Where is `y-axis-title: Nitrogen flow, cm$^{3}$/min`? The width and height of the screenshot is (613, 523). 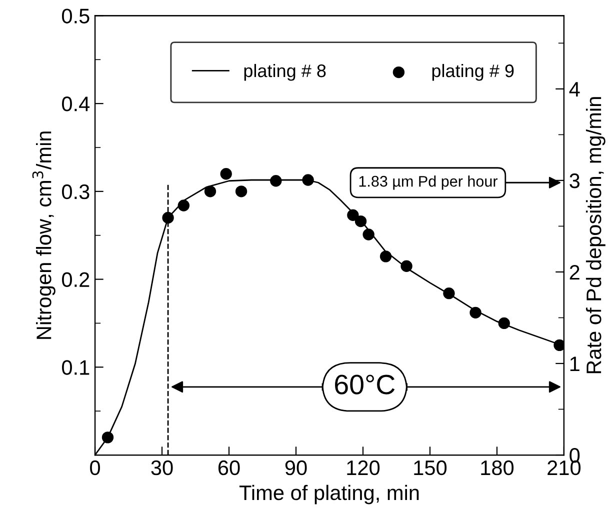
y-axis-title: Nitrogen flow, cm$^{3}$/min is located at coordinates (44, 235).